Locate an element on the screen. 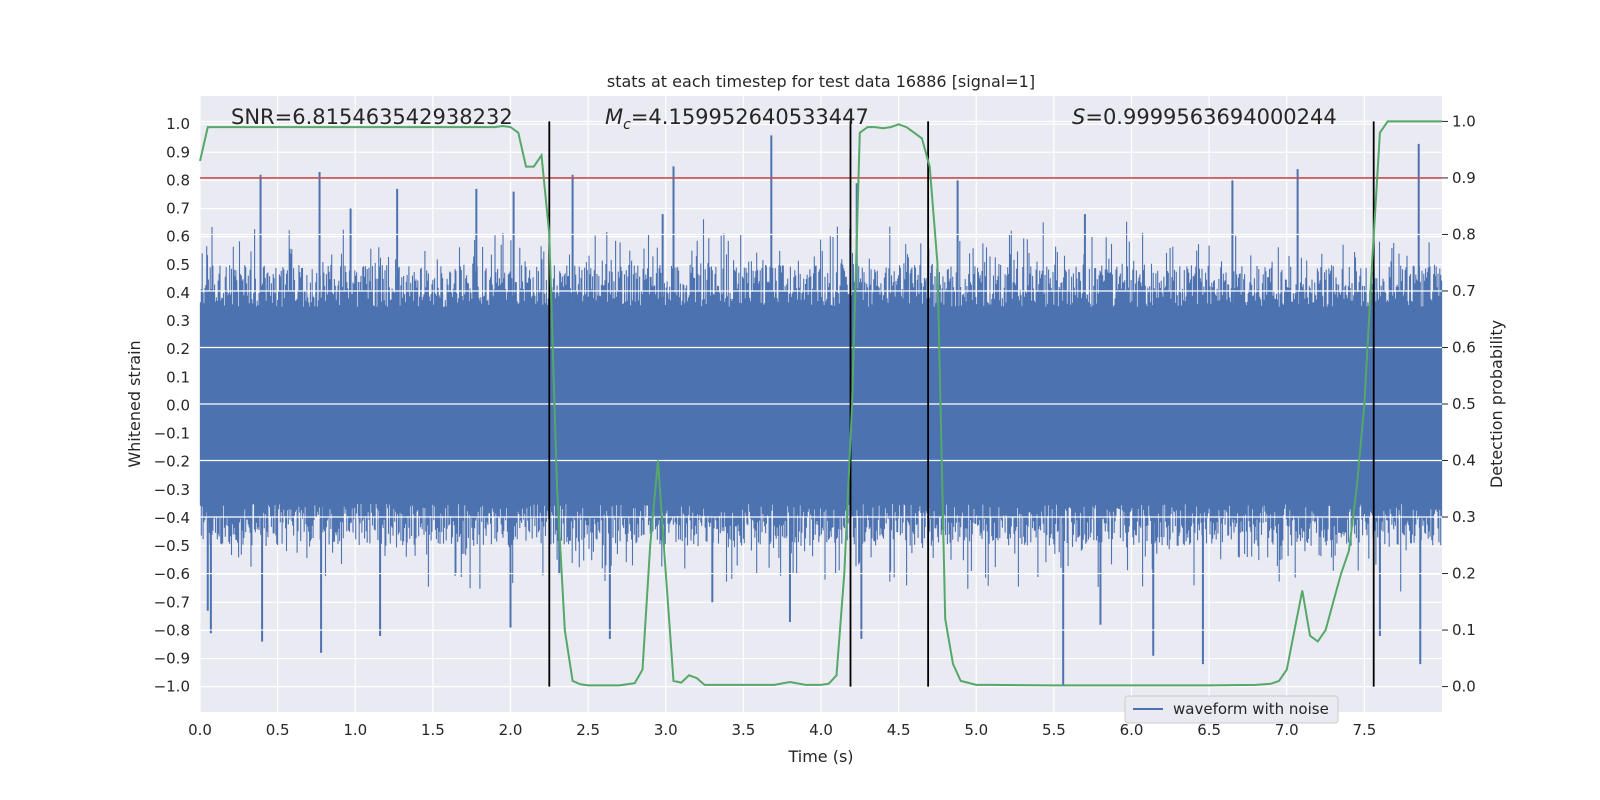  y-tick-label: −1.0 is located at coordinates (172, 687).